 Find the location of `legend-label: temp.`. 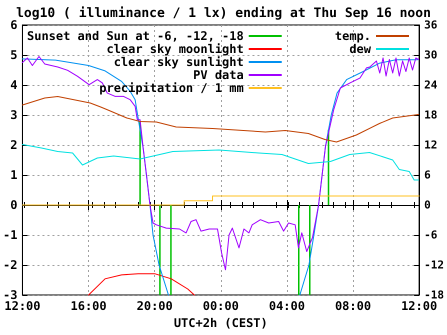

legend-label: temp. is located at coordinates (352, 36).